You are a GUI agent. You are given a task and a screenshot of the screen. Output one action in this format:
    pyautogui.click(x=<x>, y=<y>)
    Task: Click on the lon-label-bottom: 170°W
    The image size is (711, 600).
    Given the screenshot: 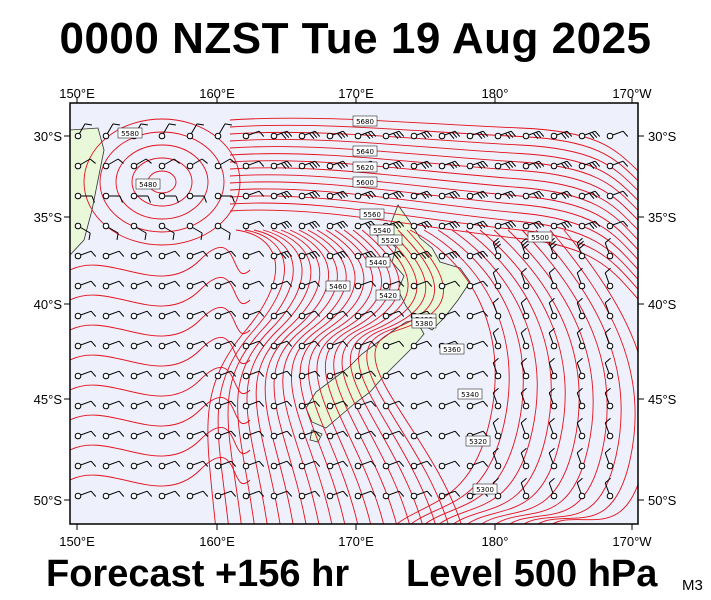 What is the action you would take?
    pyautogui.click(x=632, y=541)
    